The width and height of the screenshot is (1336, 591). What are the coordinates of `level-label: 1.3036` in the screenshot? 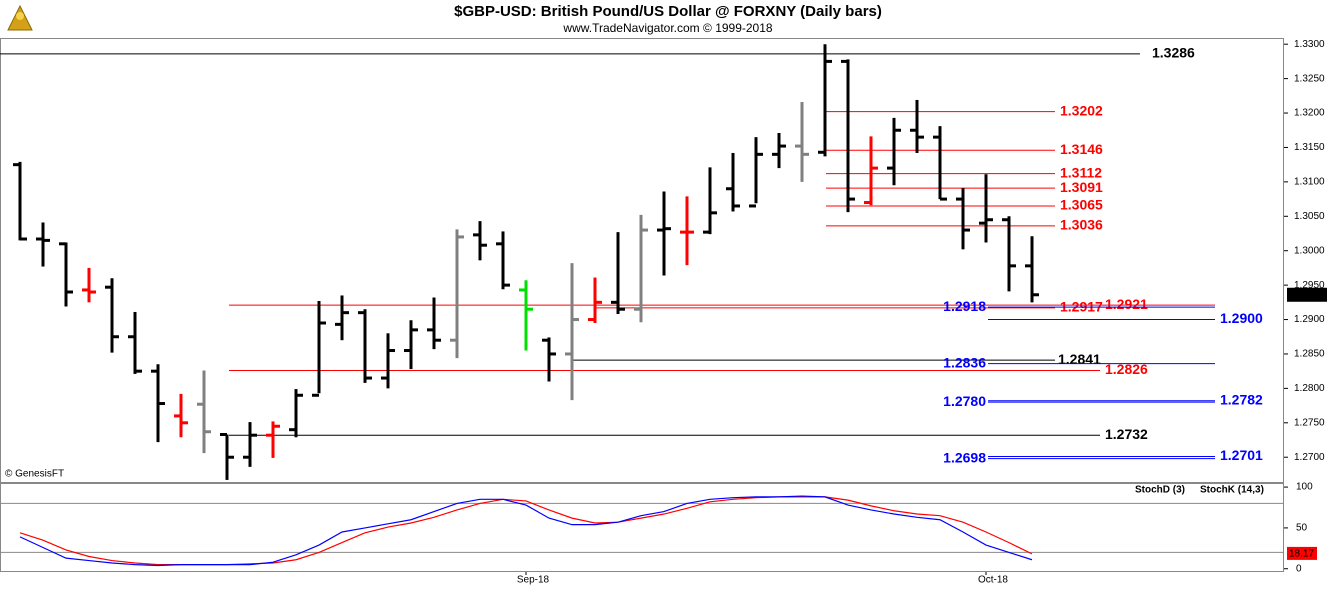 It's located at (1081, 225).